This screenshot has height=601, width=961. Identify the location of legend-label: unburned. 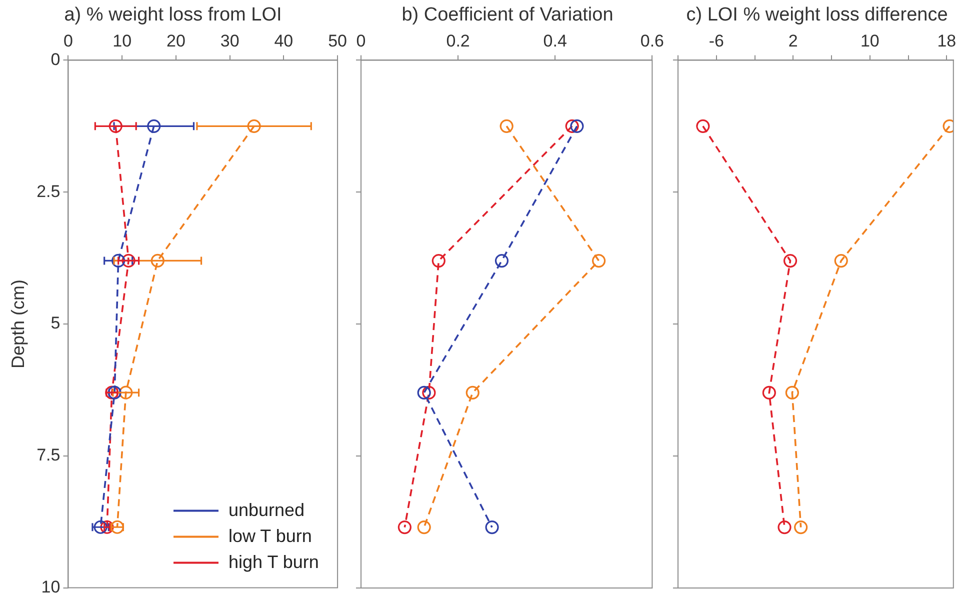
(266, 510).